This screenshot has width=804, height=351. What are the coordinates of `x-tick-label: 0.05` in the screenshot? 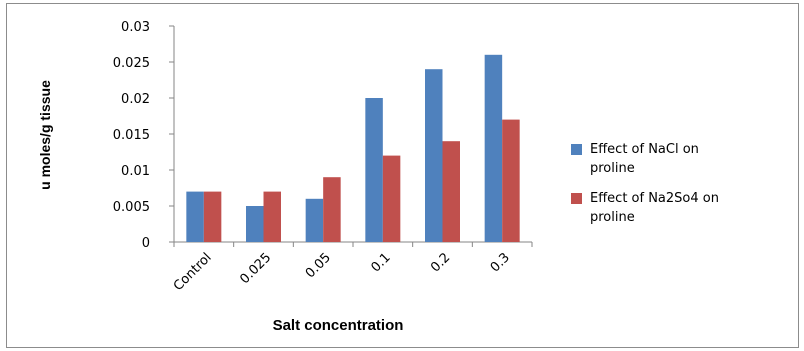 It's located at (318, 265).